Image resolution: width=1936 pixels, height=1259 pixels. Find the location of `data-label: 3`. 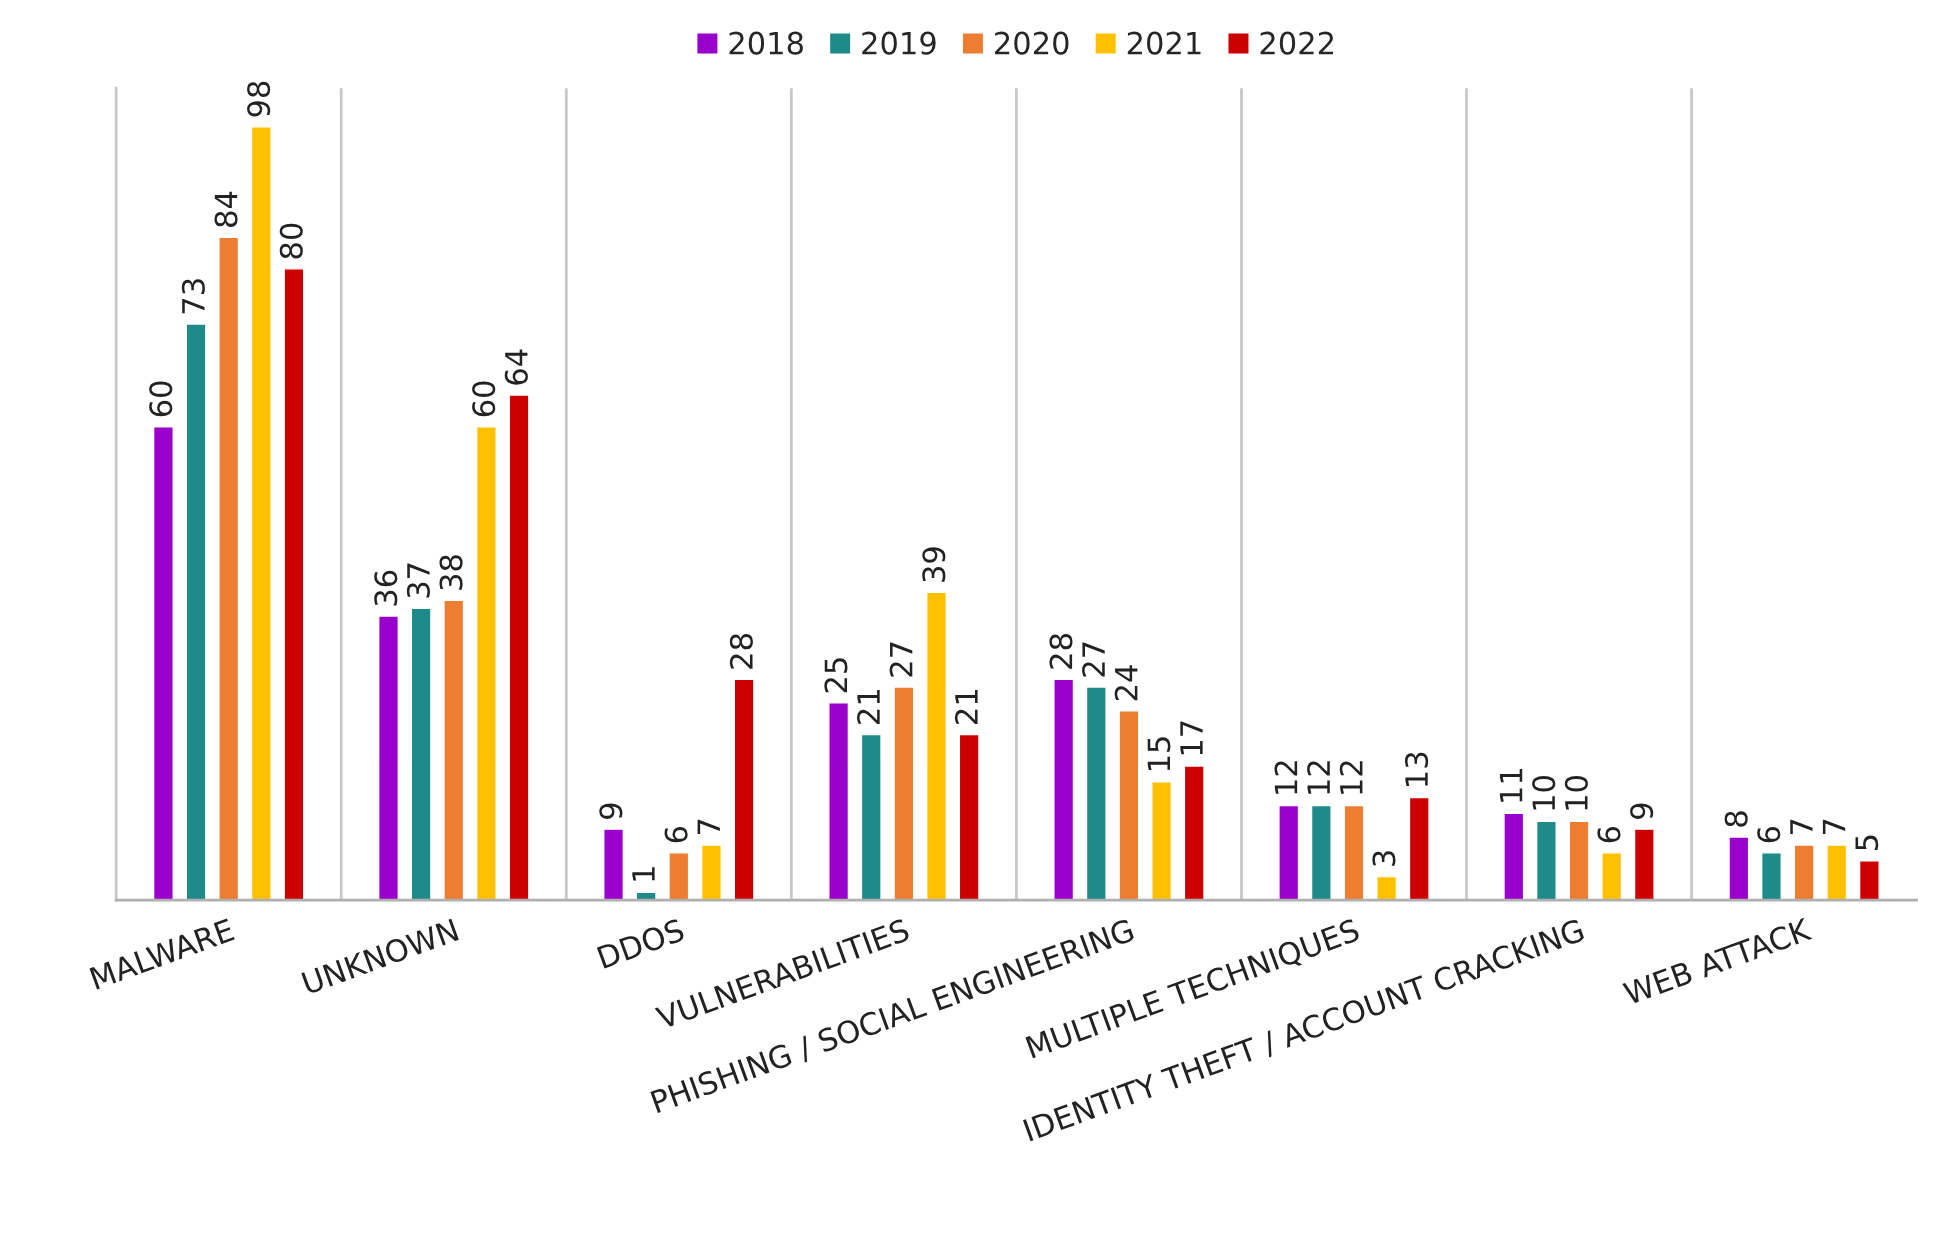

data-label: 3 is located at coordinates (1384, 858).